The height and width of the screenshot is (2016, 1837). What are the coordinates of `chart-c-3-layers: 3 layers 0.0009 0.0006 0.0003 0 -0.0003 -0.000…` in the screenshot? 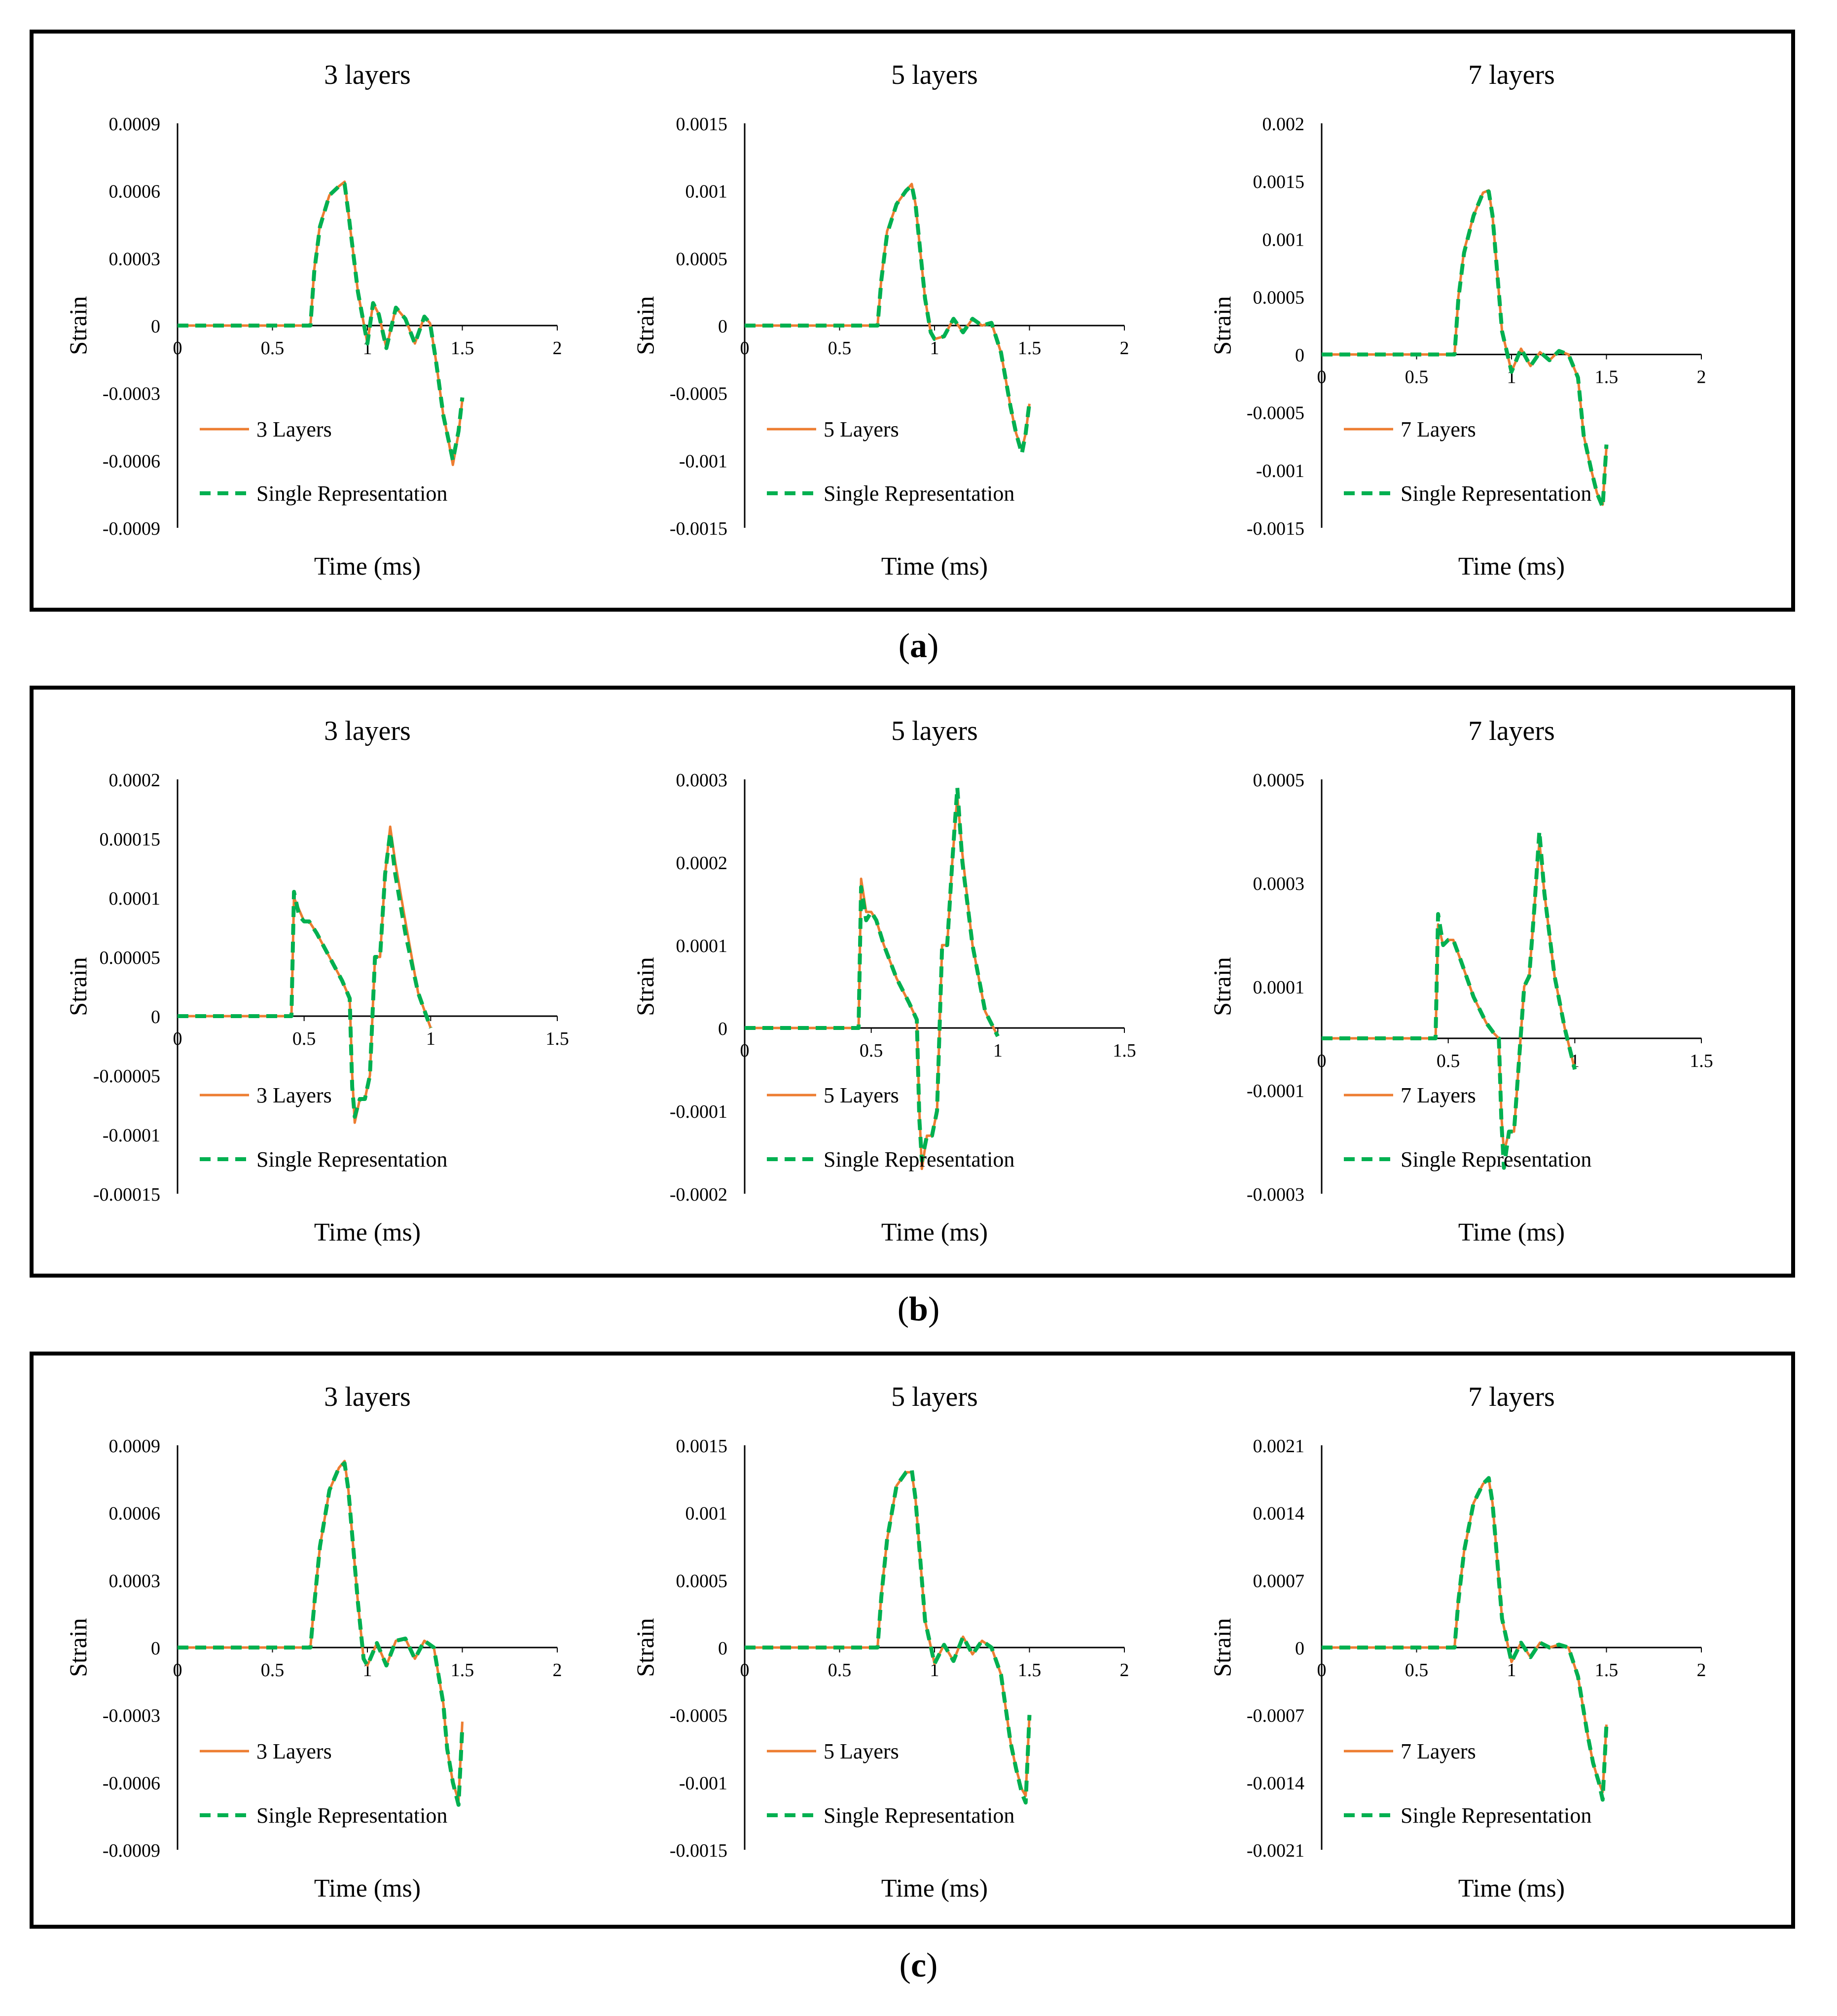 It's located at (313, 1642).